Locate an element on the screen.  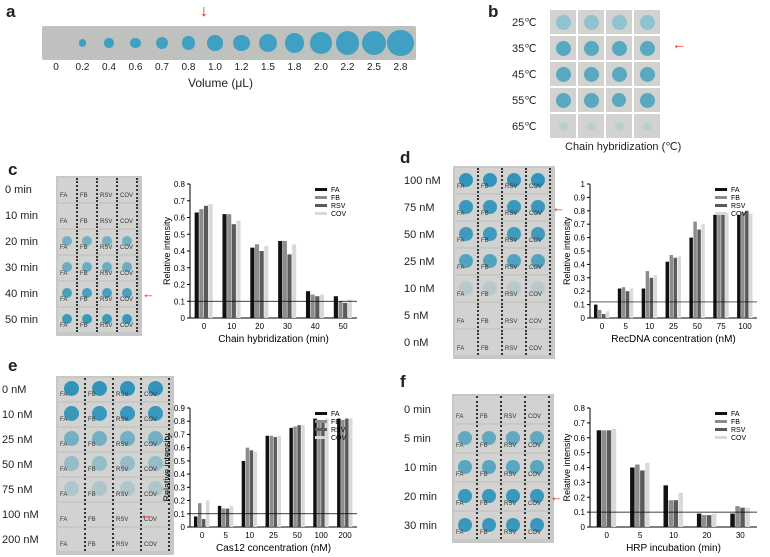
temperature-label: 35℃ is located at coordinates (524, 49).